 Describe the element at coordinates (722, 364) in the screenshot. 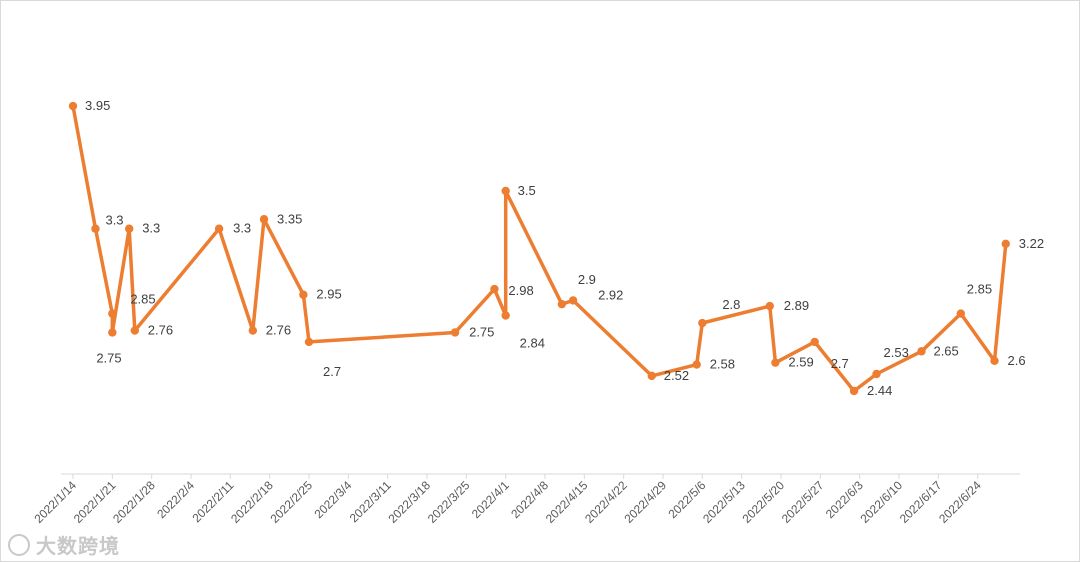

I see `data-label: 2.58` at that location.